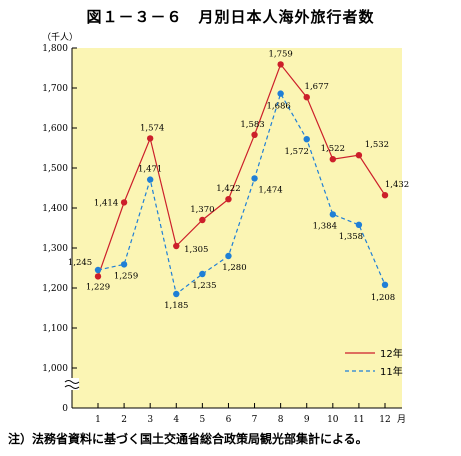  I want to click on y-axis-unit-label: （千人）, so click(60, 37).